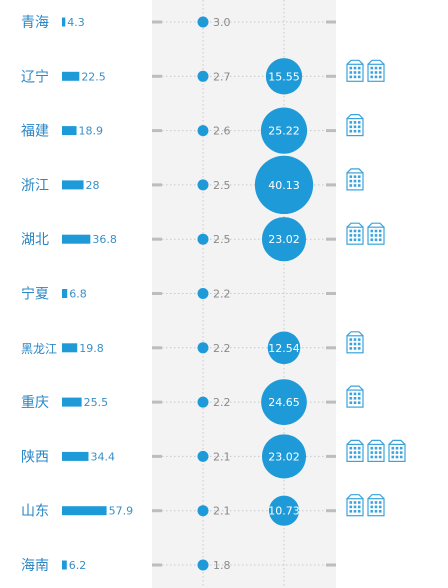 This screenshot has width=448, height=588. I want to click on bar-value-label: 6.8, so click(78, 294).